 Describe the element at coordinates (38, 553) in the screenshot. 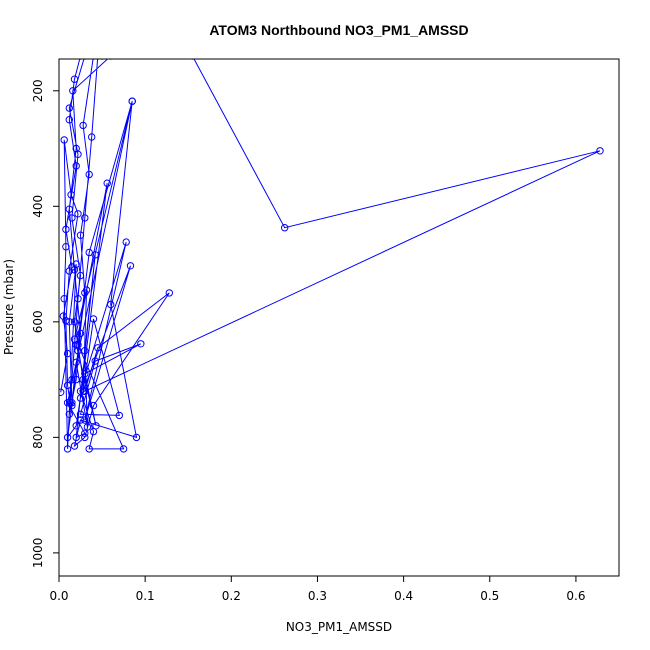

I see `y-tick-label: 1000` at that location.